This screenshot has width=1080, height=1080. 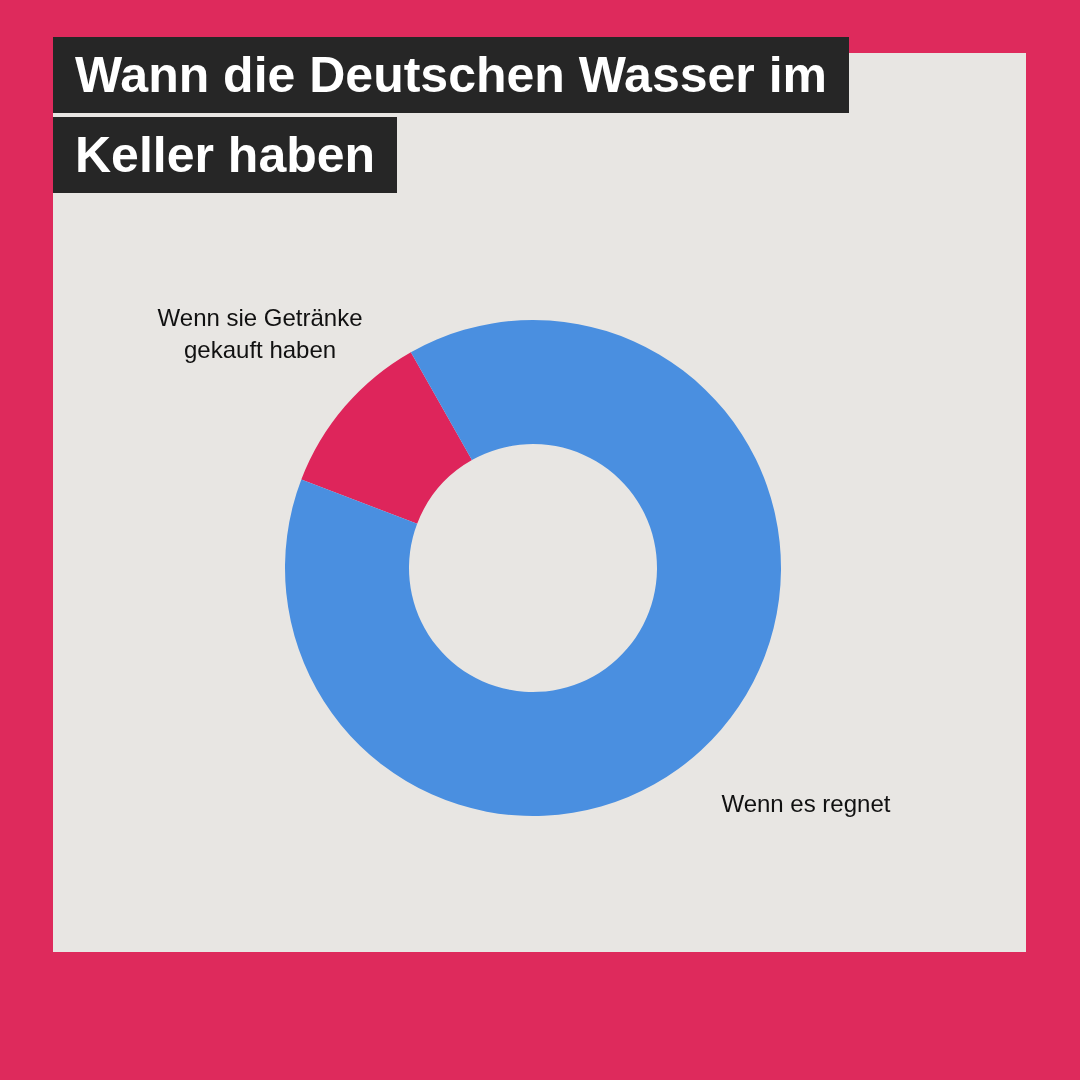 I want to click on slice-label: Wenn sie Getränke gekauft haben, so click(x=260, y=333).